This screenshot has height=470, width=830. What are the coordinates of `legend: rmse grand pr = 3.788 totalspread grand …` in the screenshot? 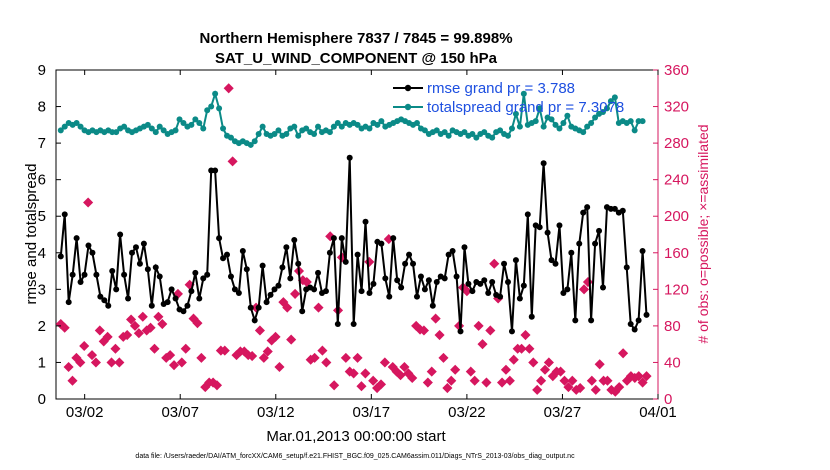 It's located at (508, 98).